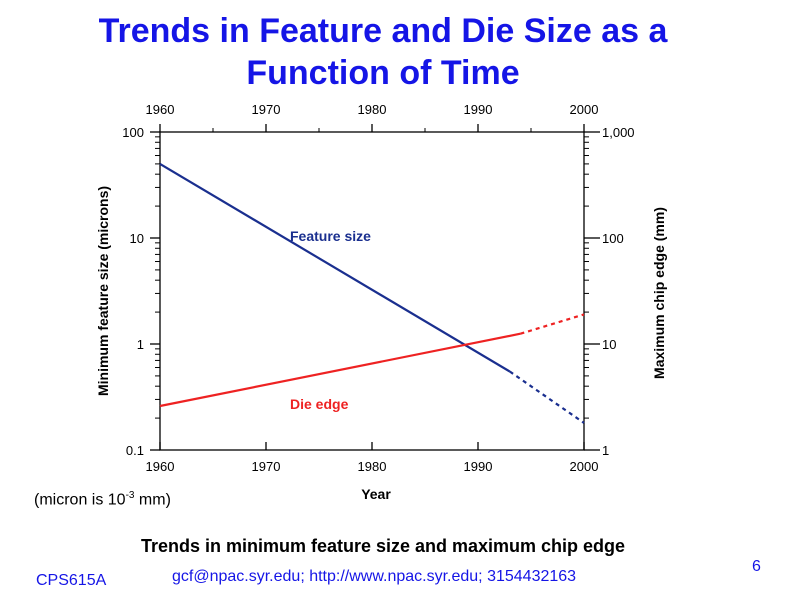 This screenshot has height=600, width=800. Describe the element at coordinates (80, 500) in the screenshot. I see `unit-note-prefix: (micron is 10` at that location.